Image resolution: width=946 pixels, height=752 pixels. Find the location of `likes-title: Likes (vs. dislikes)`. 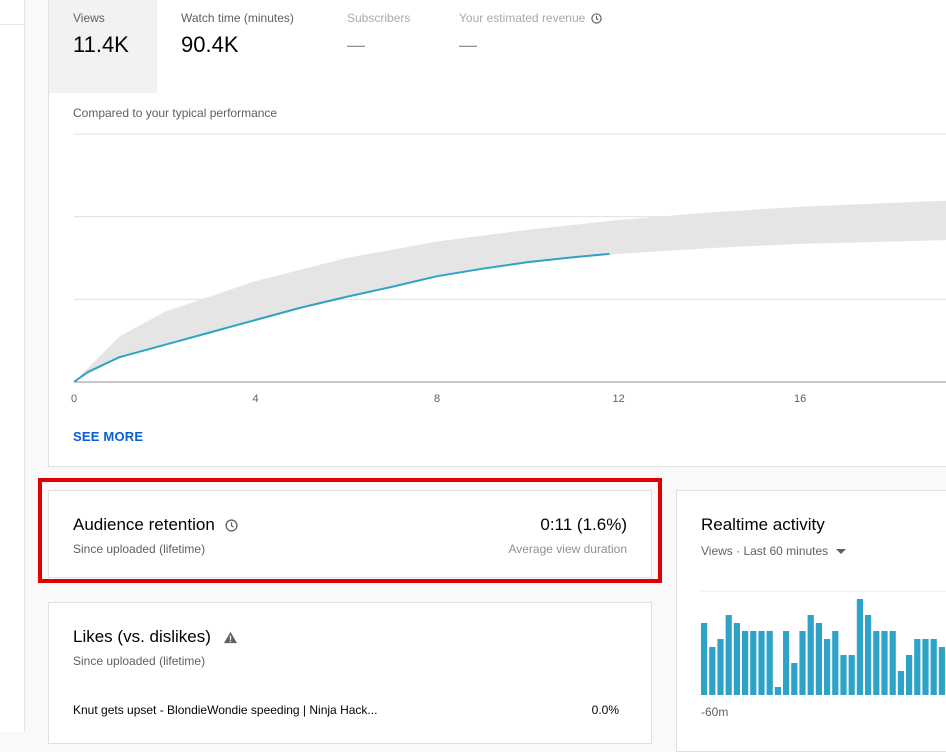

likes-title: Likes (vs. dislikes) is located at coordinates (142, 636).